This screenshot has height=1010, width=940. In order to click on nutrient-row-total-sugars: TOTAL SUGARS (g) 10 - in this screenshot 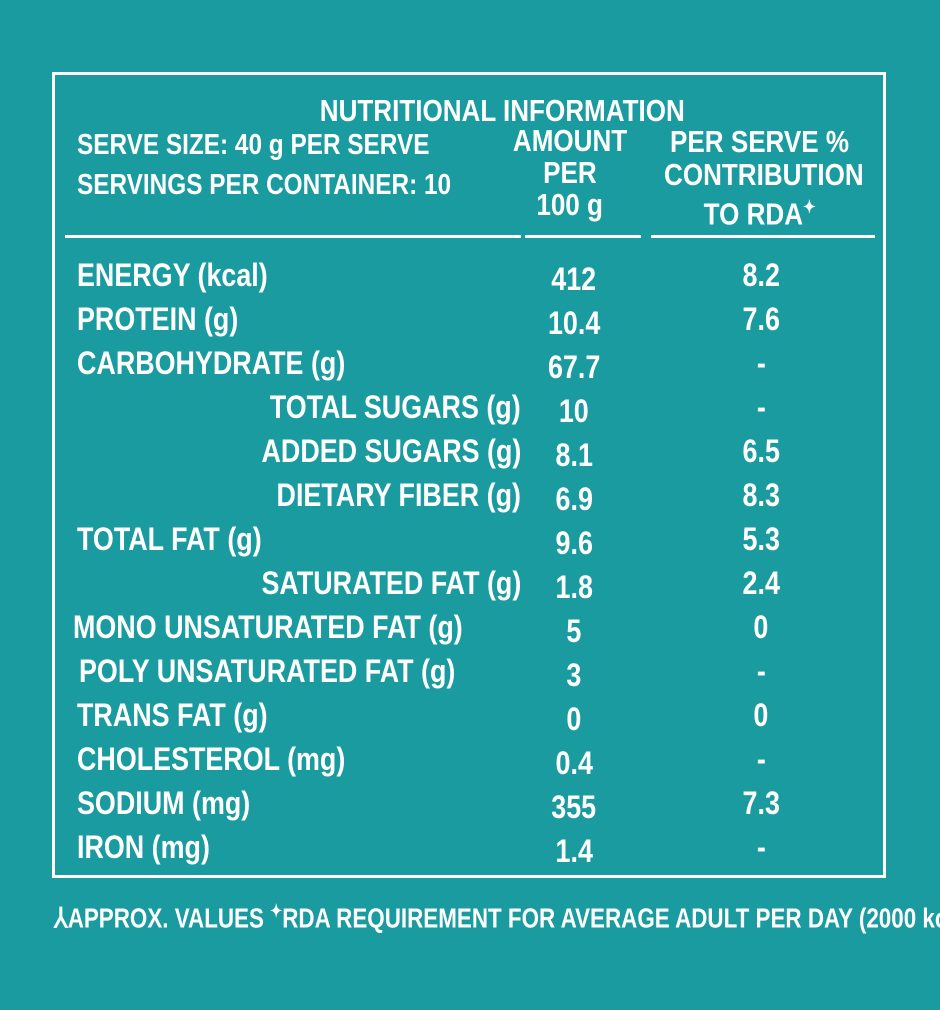, I will do `click(469, 409)`.